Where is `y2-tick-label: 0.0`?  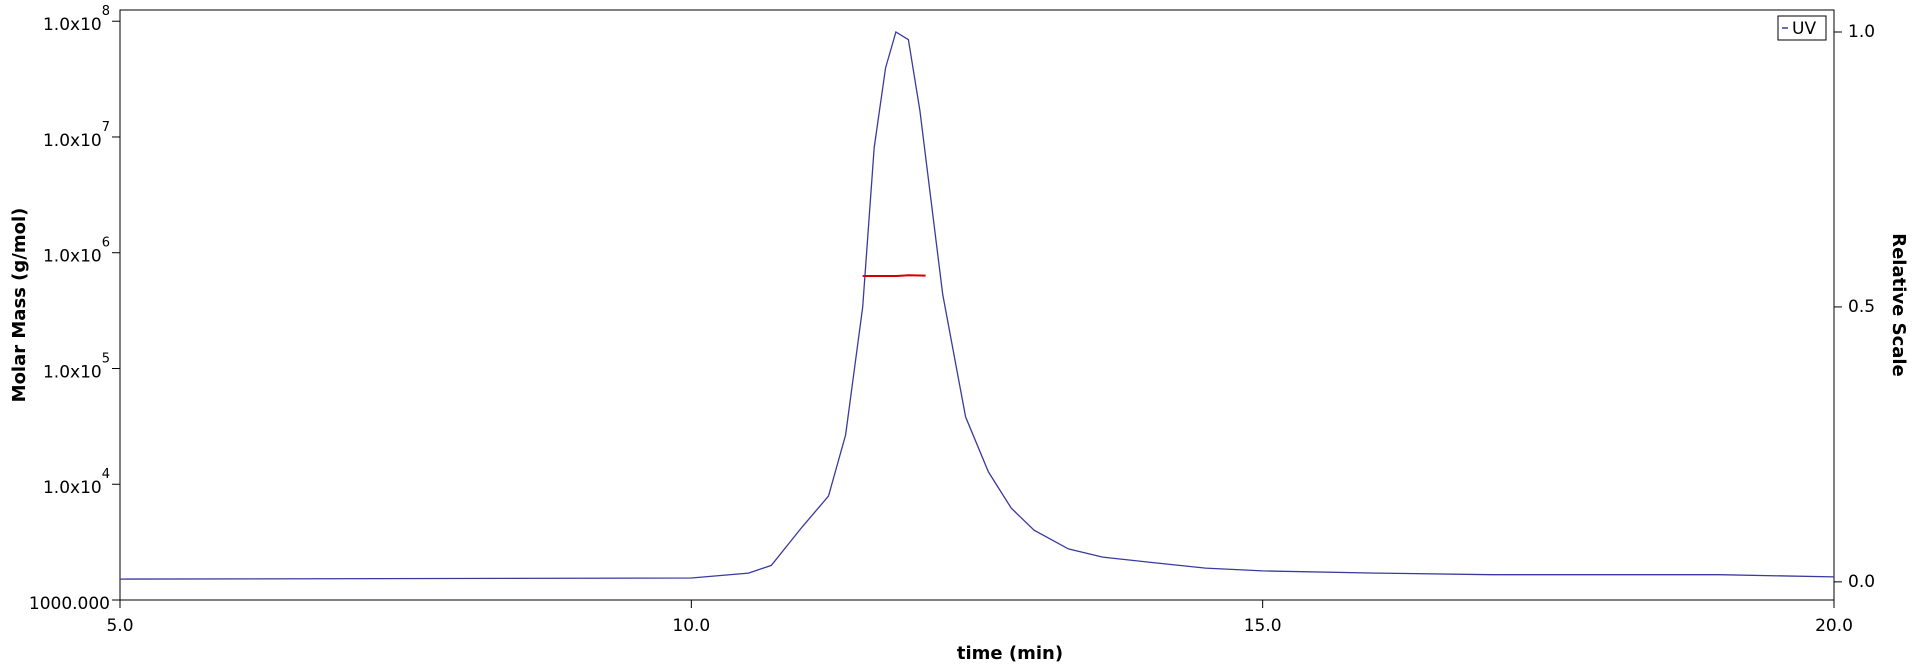 y2-tick-label: 0.0 is located at coordinates (1861, 582).